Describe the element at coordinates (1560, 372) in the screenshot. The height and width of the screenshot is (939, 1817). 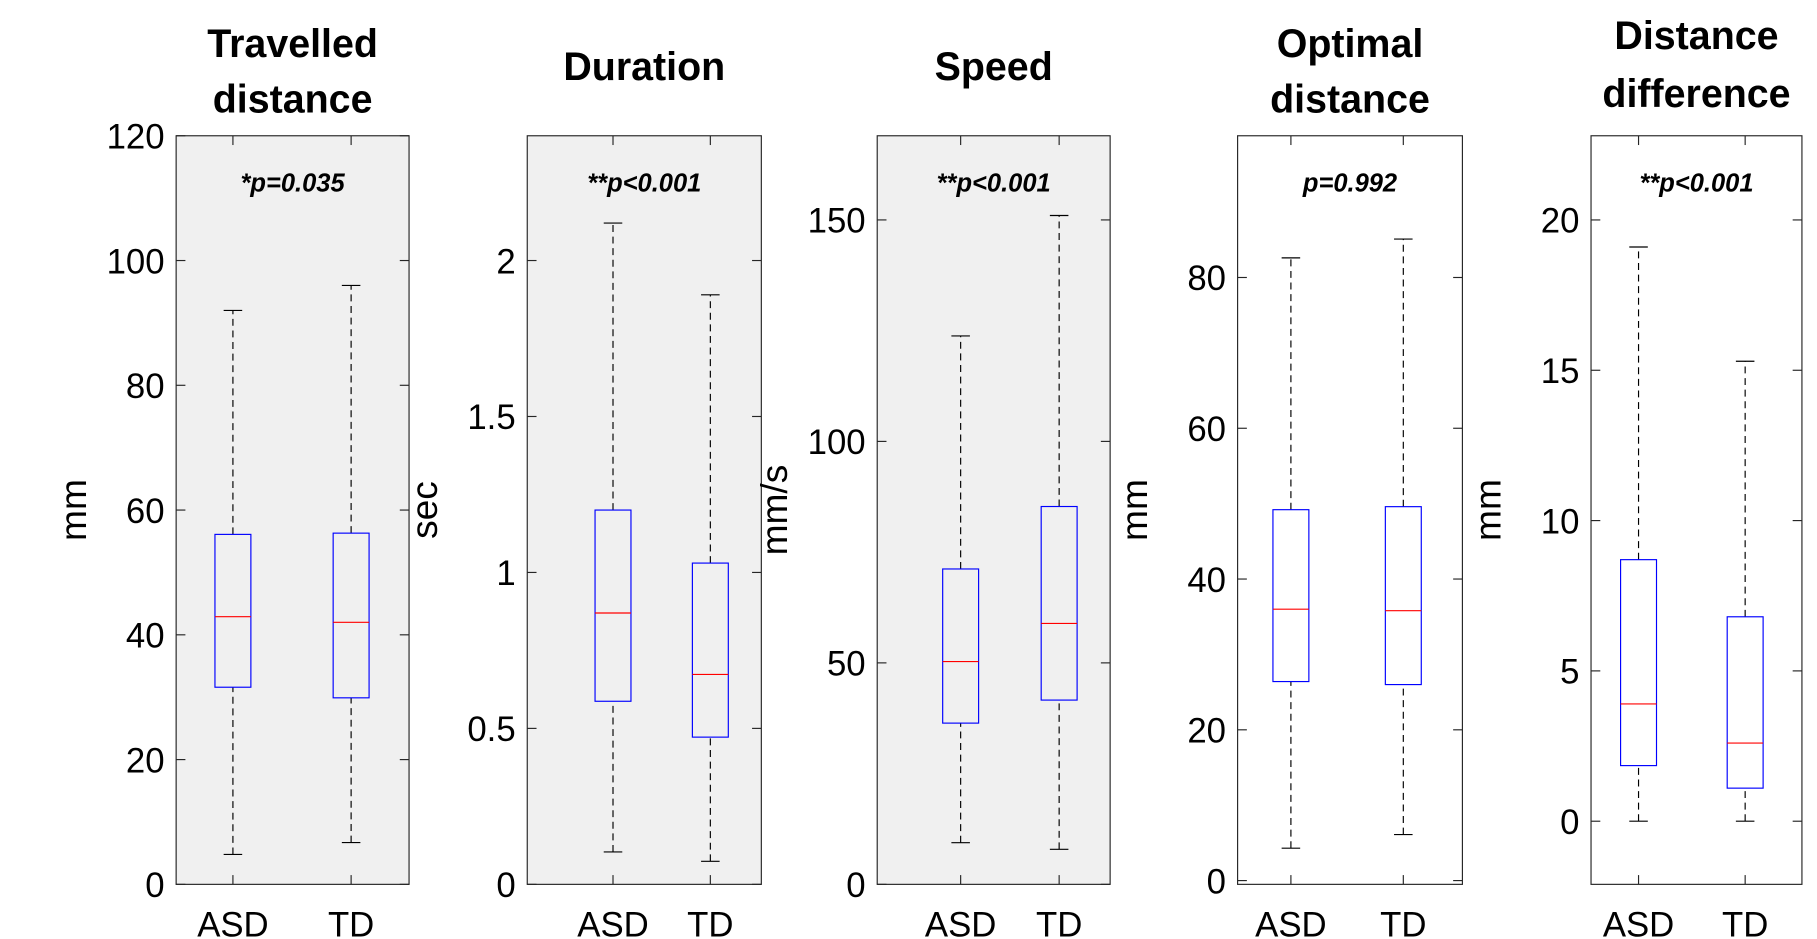
I see `y-tick-label: 15` at that location.